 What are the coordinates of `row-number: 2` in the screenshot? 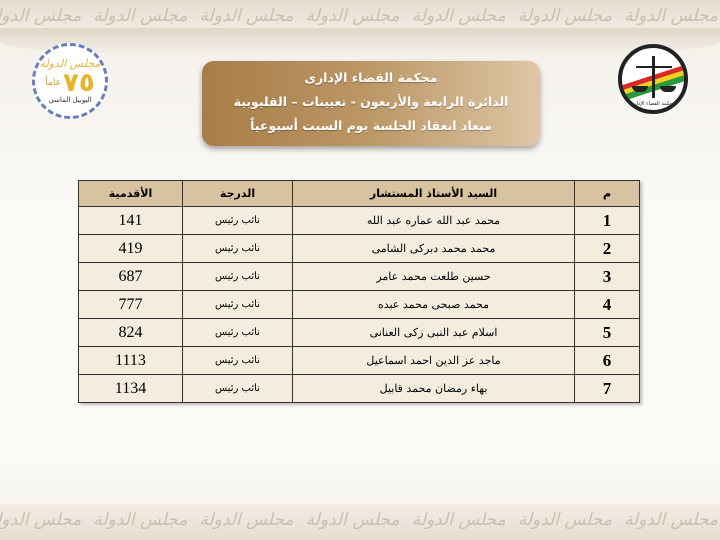 It's located at (607, 248).